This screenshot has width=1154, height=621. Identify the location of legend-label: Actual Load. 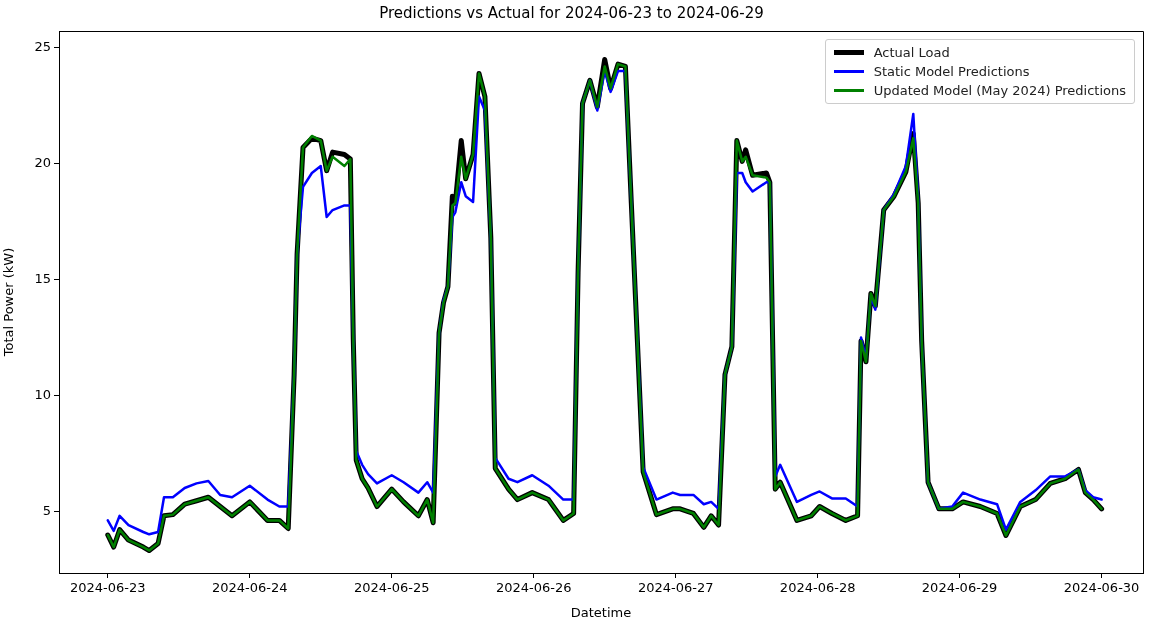
(911, 52).